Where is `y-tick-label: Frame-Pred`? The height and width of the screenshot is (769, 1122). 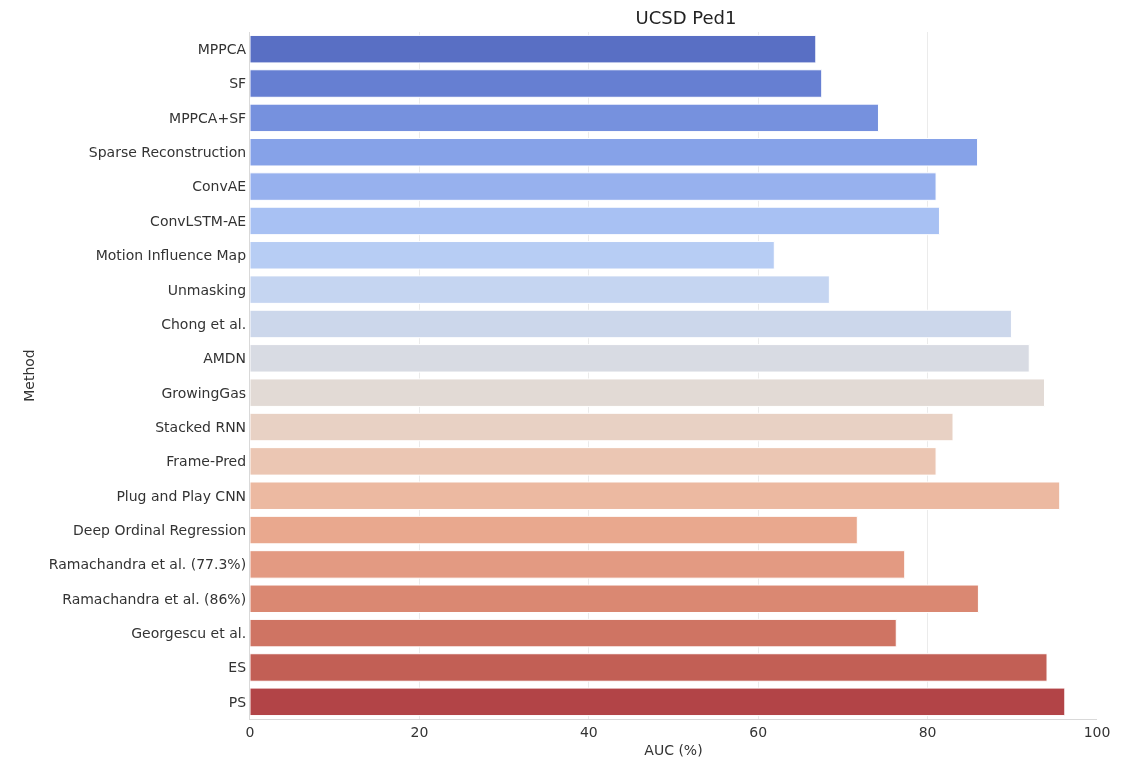
y-tick-label: Frame-Pred is located at coordinates (206, 461).